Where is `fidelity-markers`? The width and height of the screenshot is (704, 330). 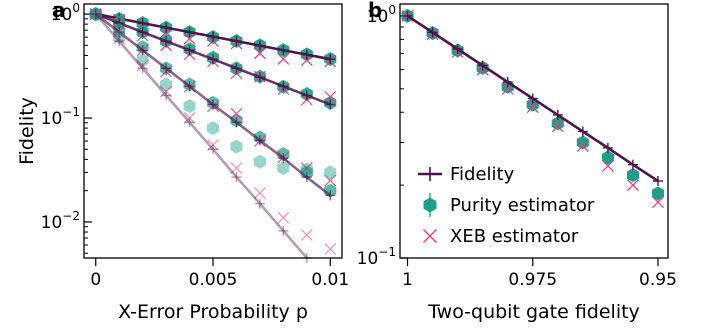 fidelity-markers is located at coordinates (213, 59).